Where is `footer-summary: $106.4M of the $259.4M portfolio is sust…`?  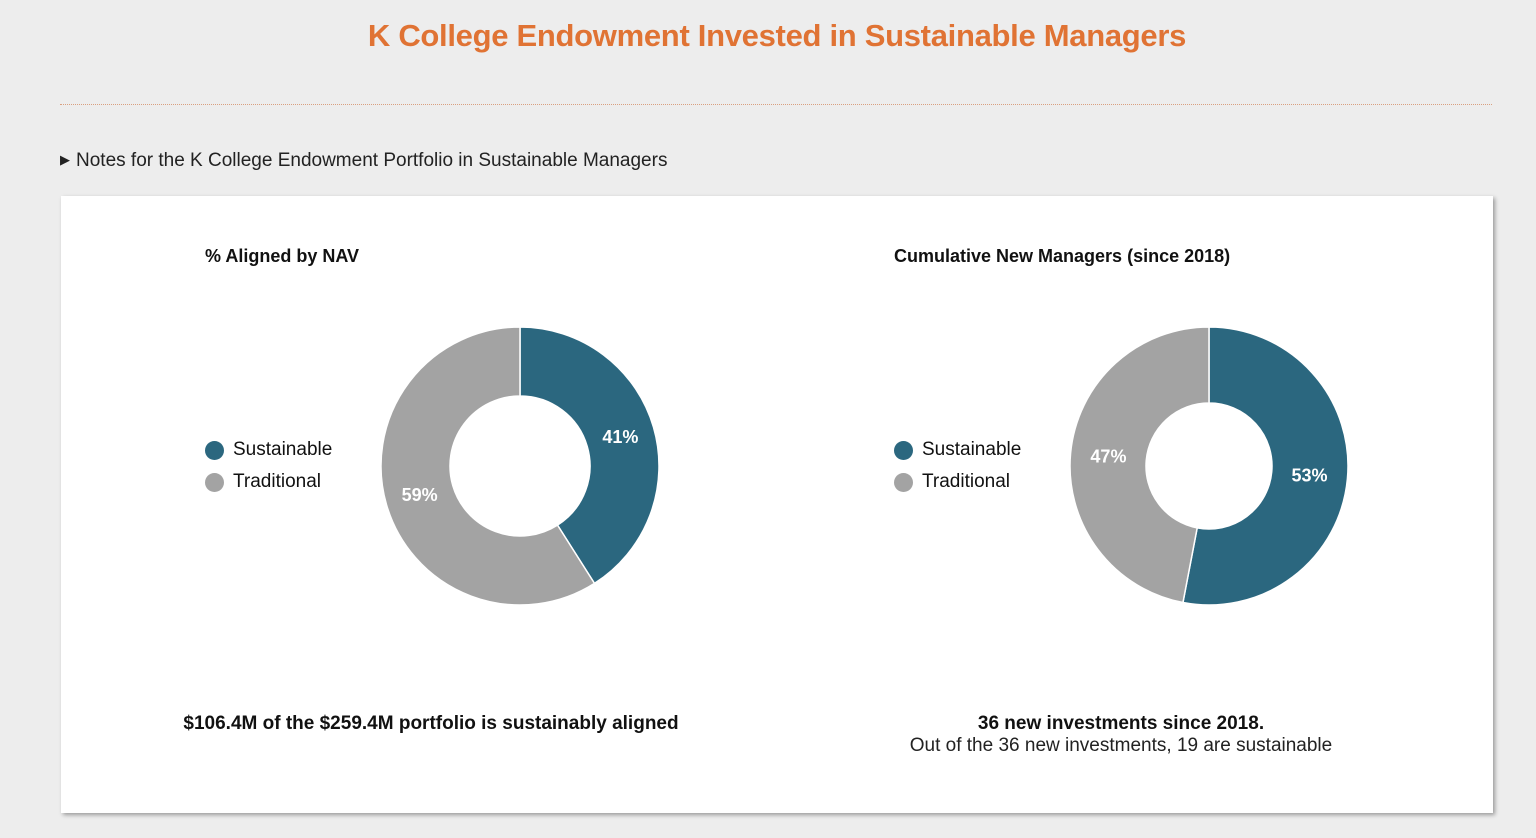
footer-summary: $106.4M of the $259.4M portfolio is sust… is located at coordinates (431, 723).